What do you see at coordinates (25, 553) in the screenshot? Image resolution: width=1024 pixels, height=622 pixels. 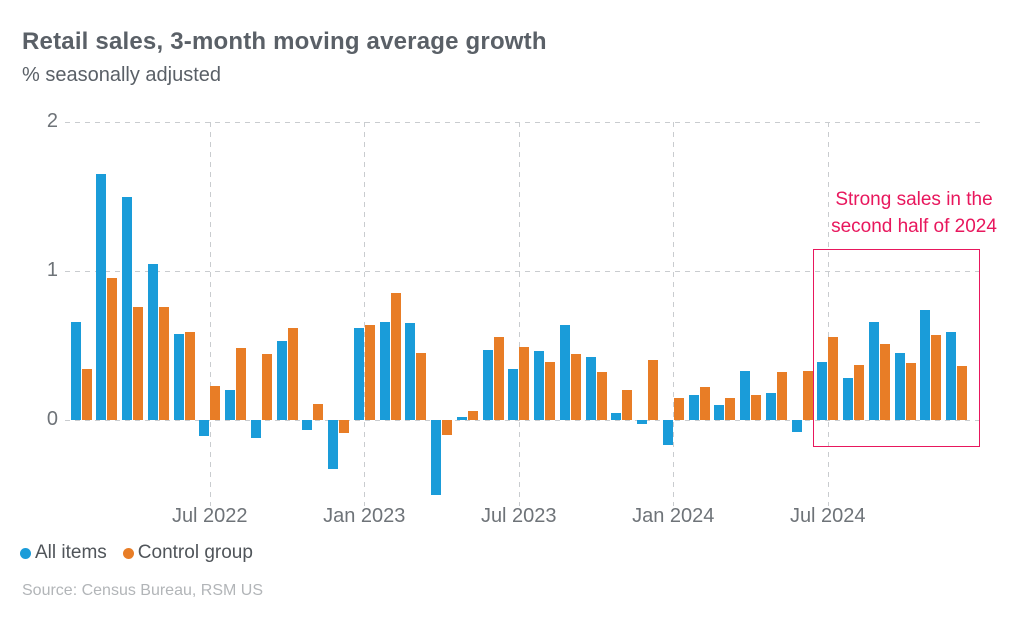 I see `legend-dot-all-items-icon` at bounding box center [25, 553].